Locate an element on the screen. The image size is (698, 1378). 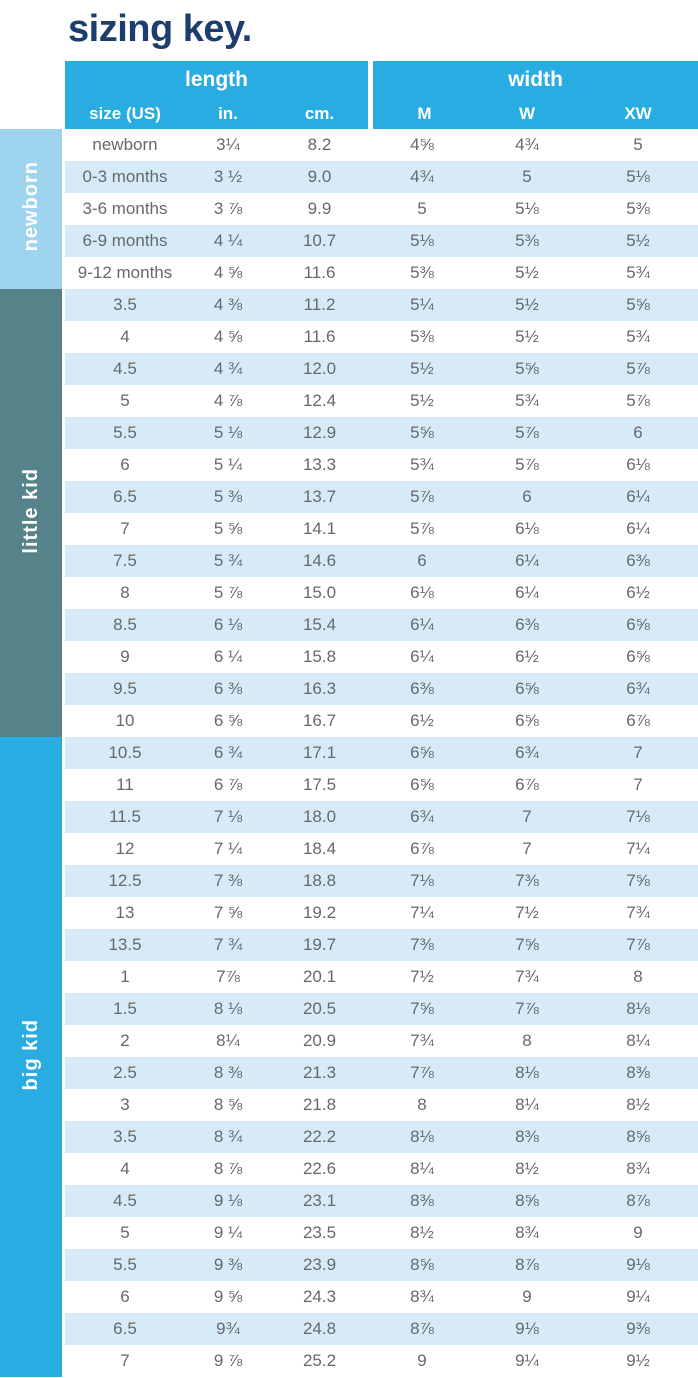
cell-in: 5 ¼ is located at coordinates (228, 465).